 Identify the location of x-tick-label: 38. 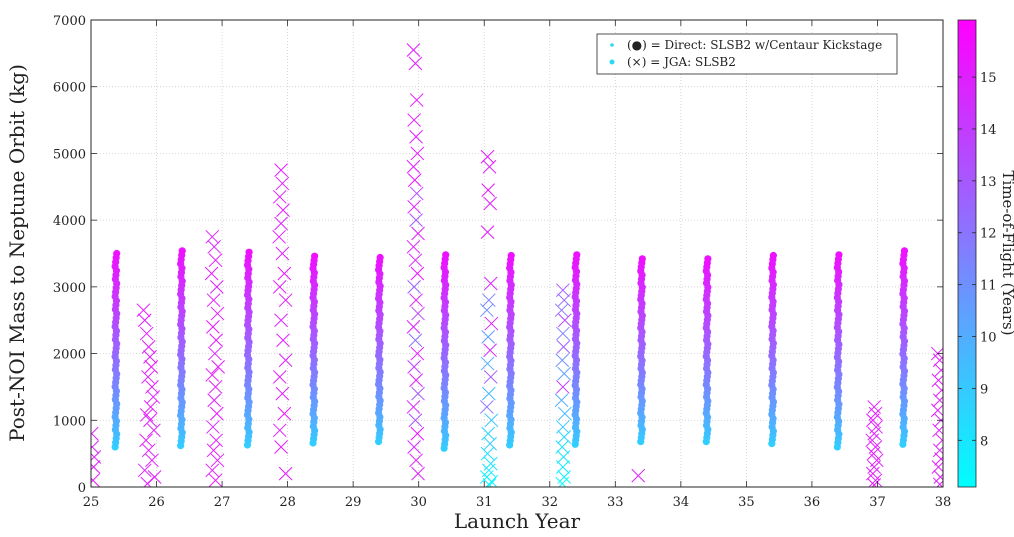
(943, 502).